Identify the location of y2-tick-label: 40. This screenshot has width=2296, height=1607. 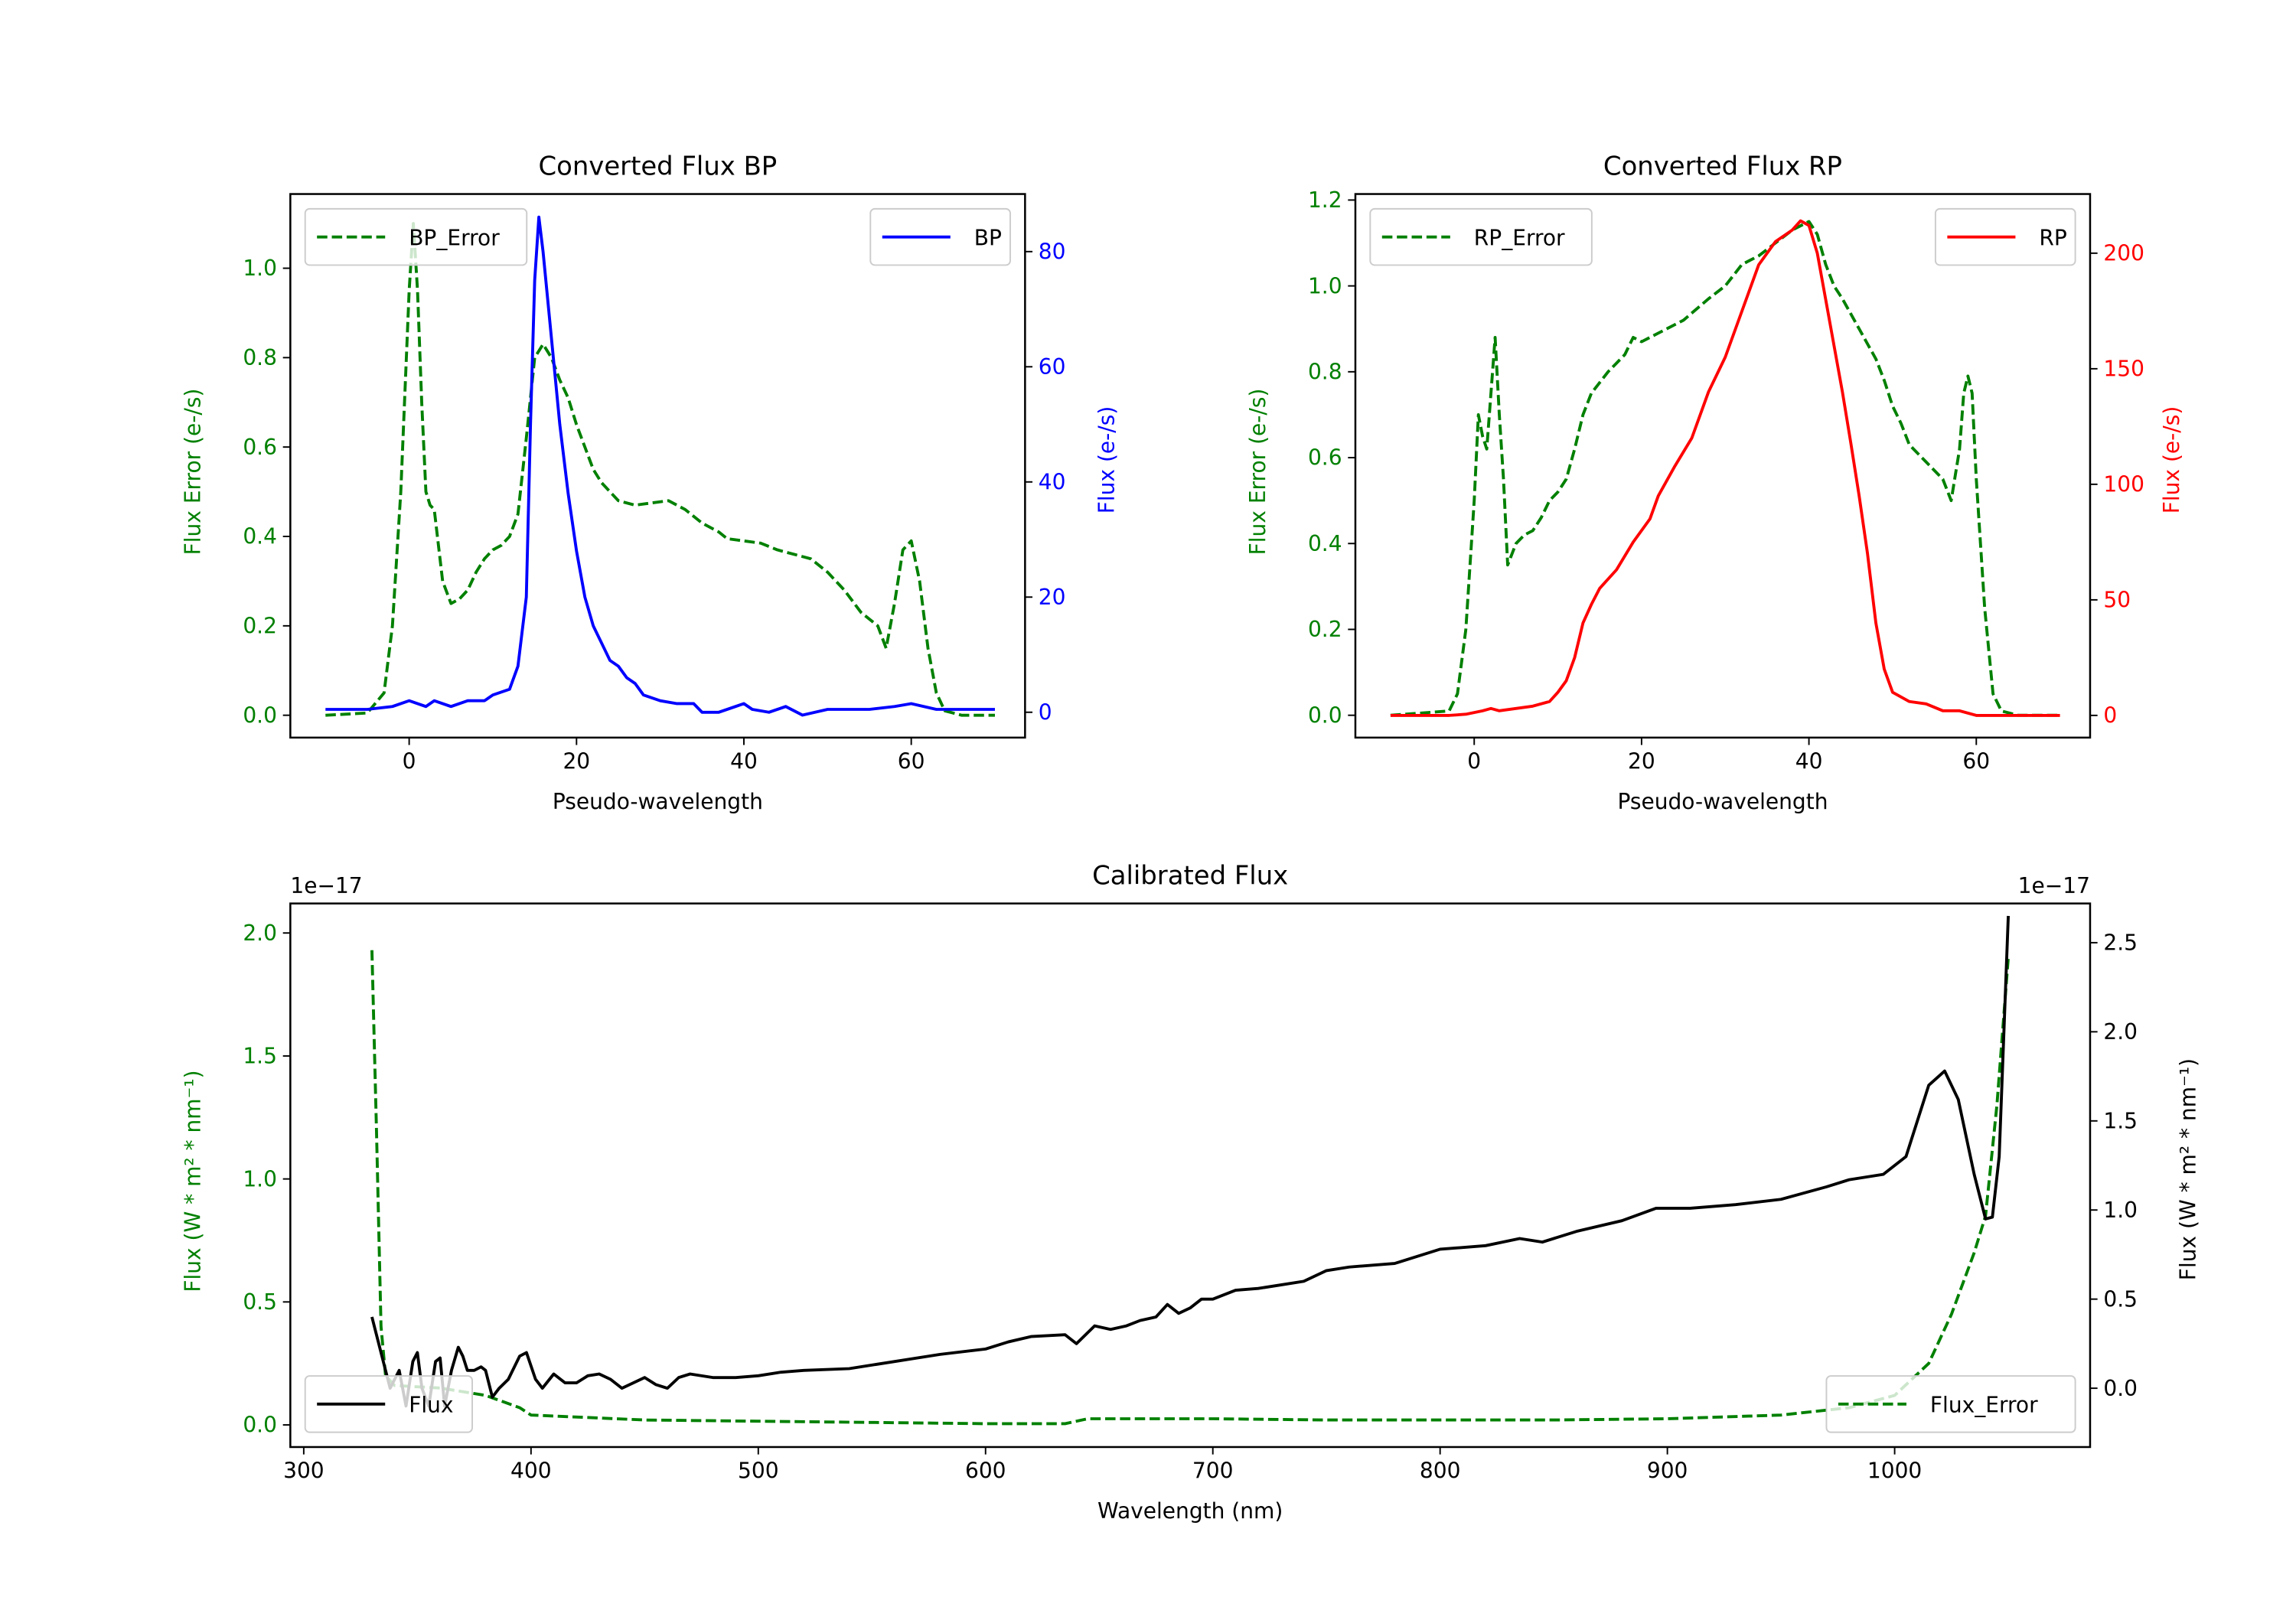
(1052, 482).